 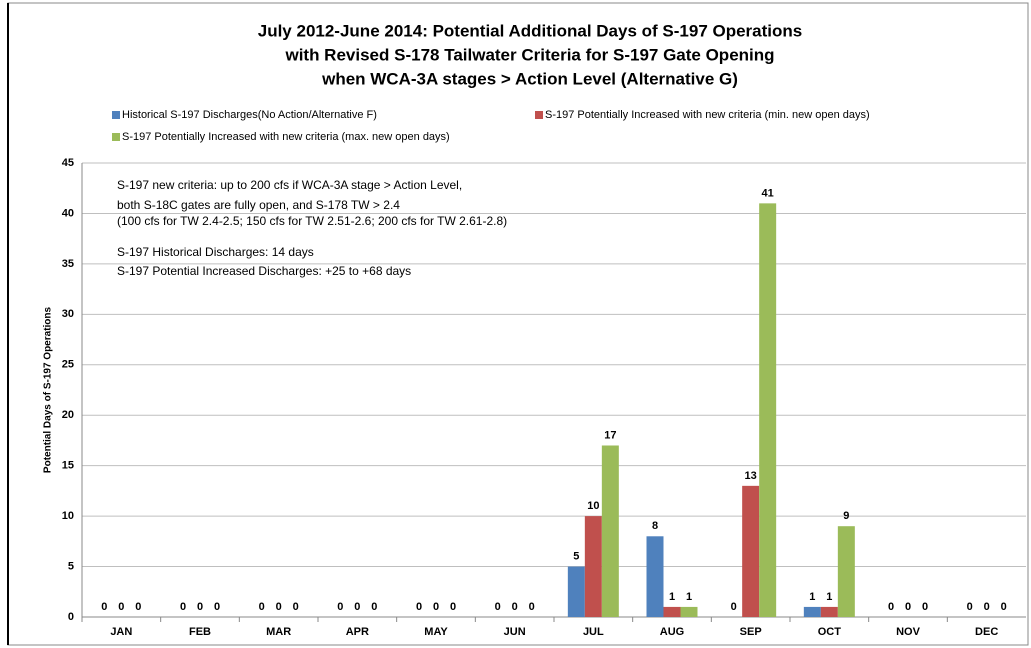 What do you see at coordinates (610, 435) in the screenshot?
I see `data-label: 17` at bounding box center [610, 435].